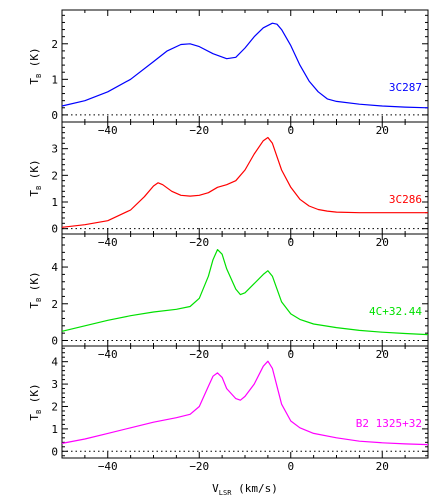 This screenshot has height=498, width=436. What do you see at coordinates (405, 199) in the screenshot?
I see `source-label: 3C286` at bounding box center [405, 199].